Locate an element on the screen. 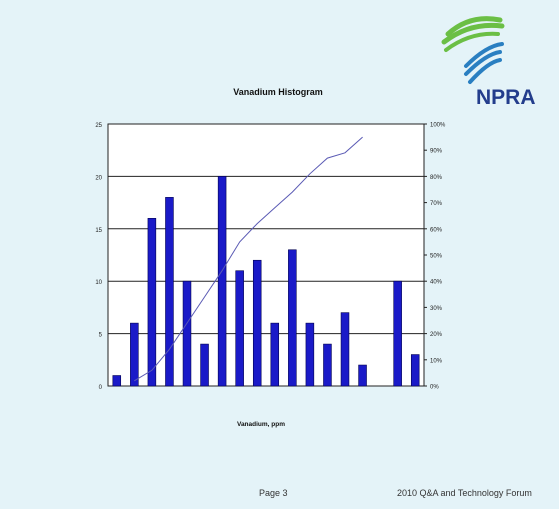 The image size is (559, 509). y2-tick-label: 30% is located at coordinates (436, 309).